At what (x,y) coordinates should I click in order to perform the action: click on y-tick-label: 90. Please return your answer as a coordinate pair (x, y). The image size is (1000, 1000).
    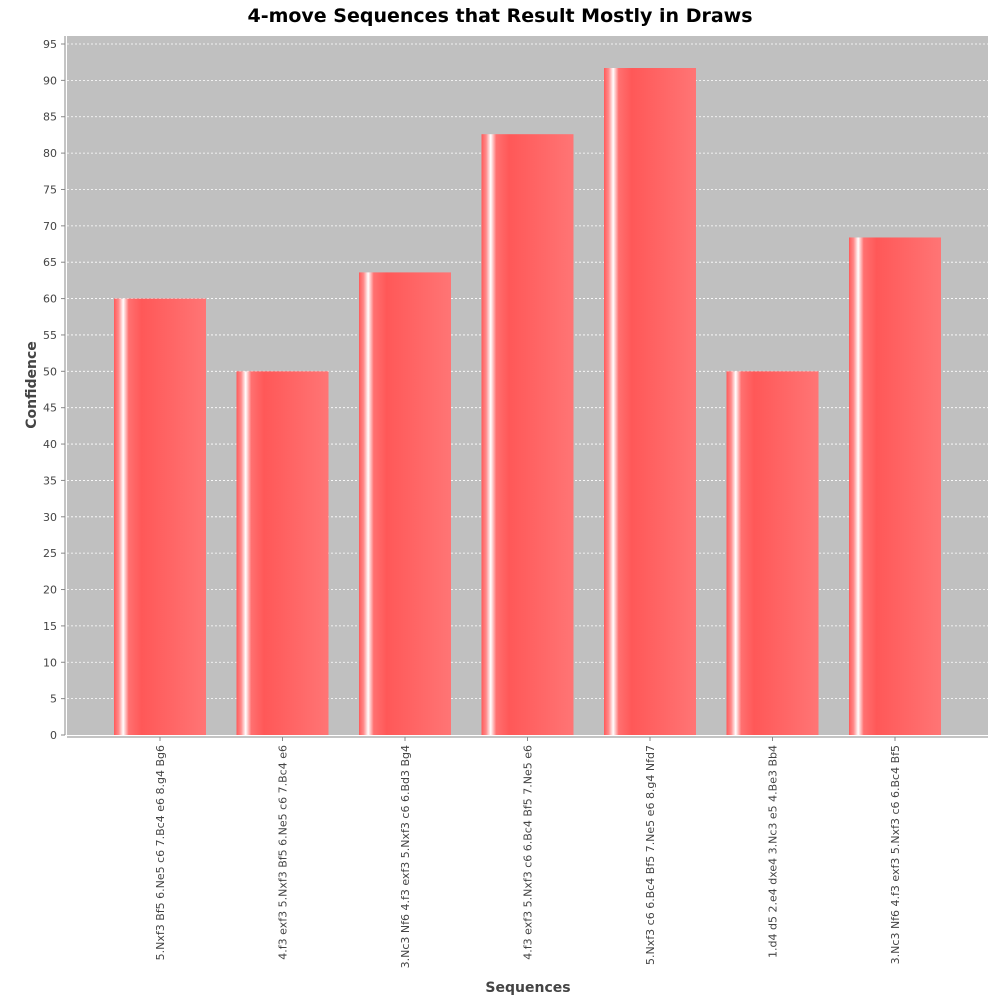
    Looking at the image, I should click on (50, 80).